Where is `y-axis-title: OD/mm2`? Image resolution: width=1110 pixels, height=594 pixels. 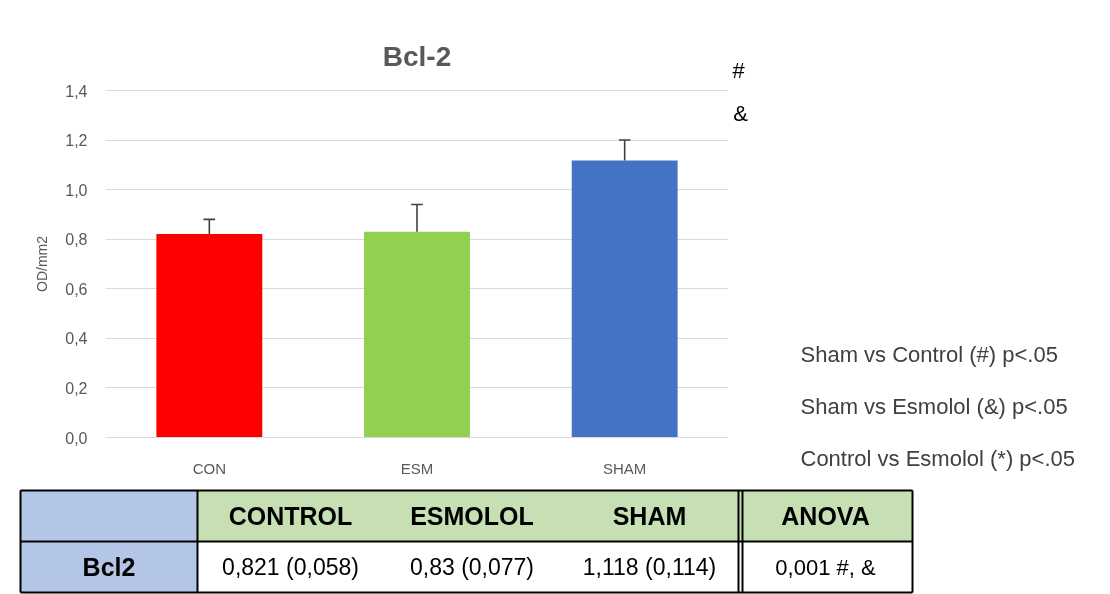 y-axis-title: OD/mm2 is located at coordinates (42, 263).